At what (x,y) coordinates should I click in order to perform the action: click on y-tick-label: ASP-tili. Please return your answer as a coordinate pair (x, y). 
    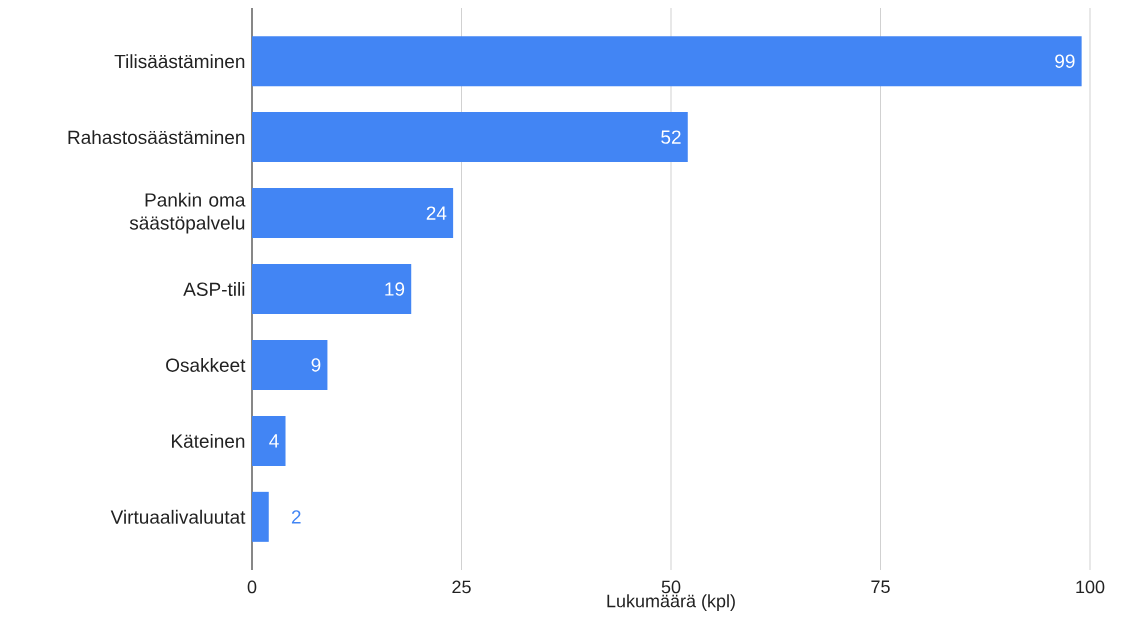
    Looking at the image, I should click on (214, 289).